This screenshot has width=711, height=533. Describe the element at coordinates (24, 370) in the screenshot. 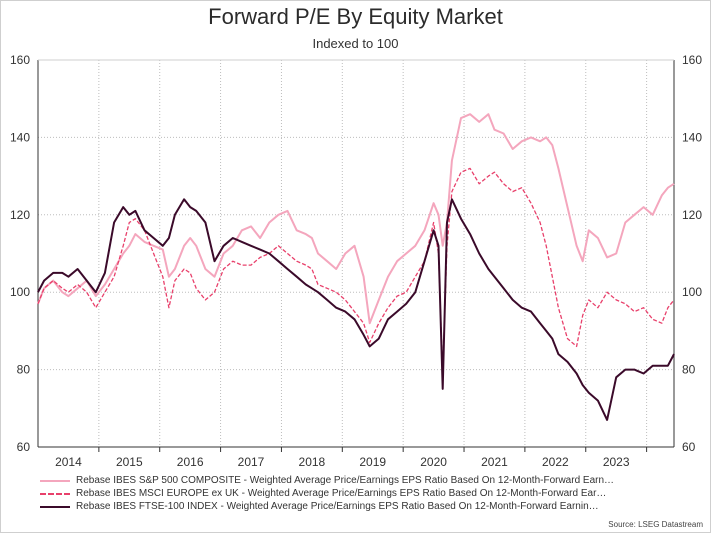

I see `y-tick-label-left: 80` at that location.